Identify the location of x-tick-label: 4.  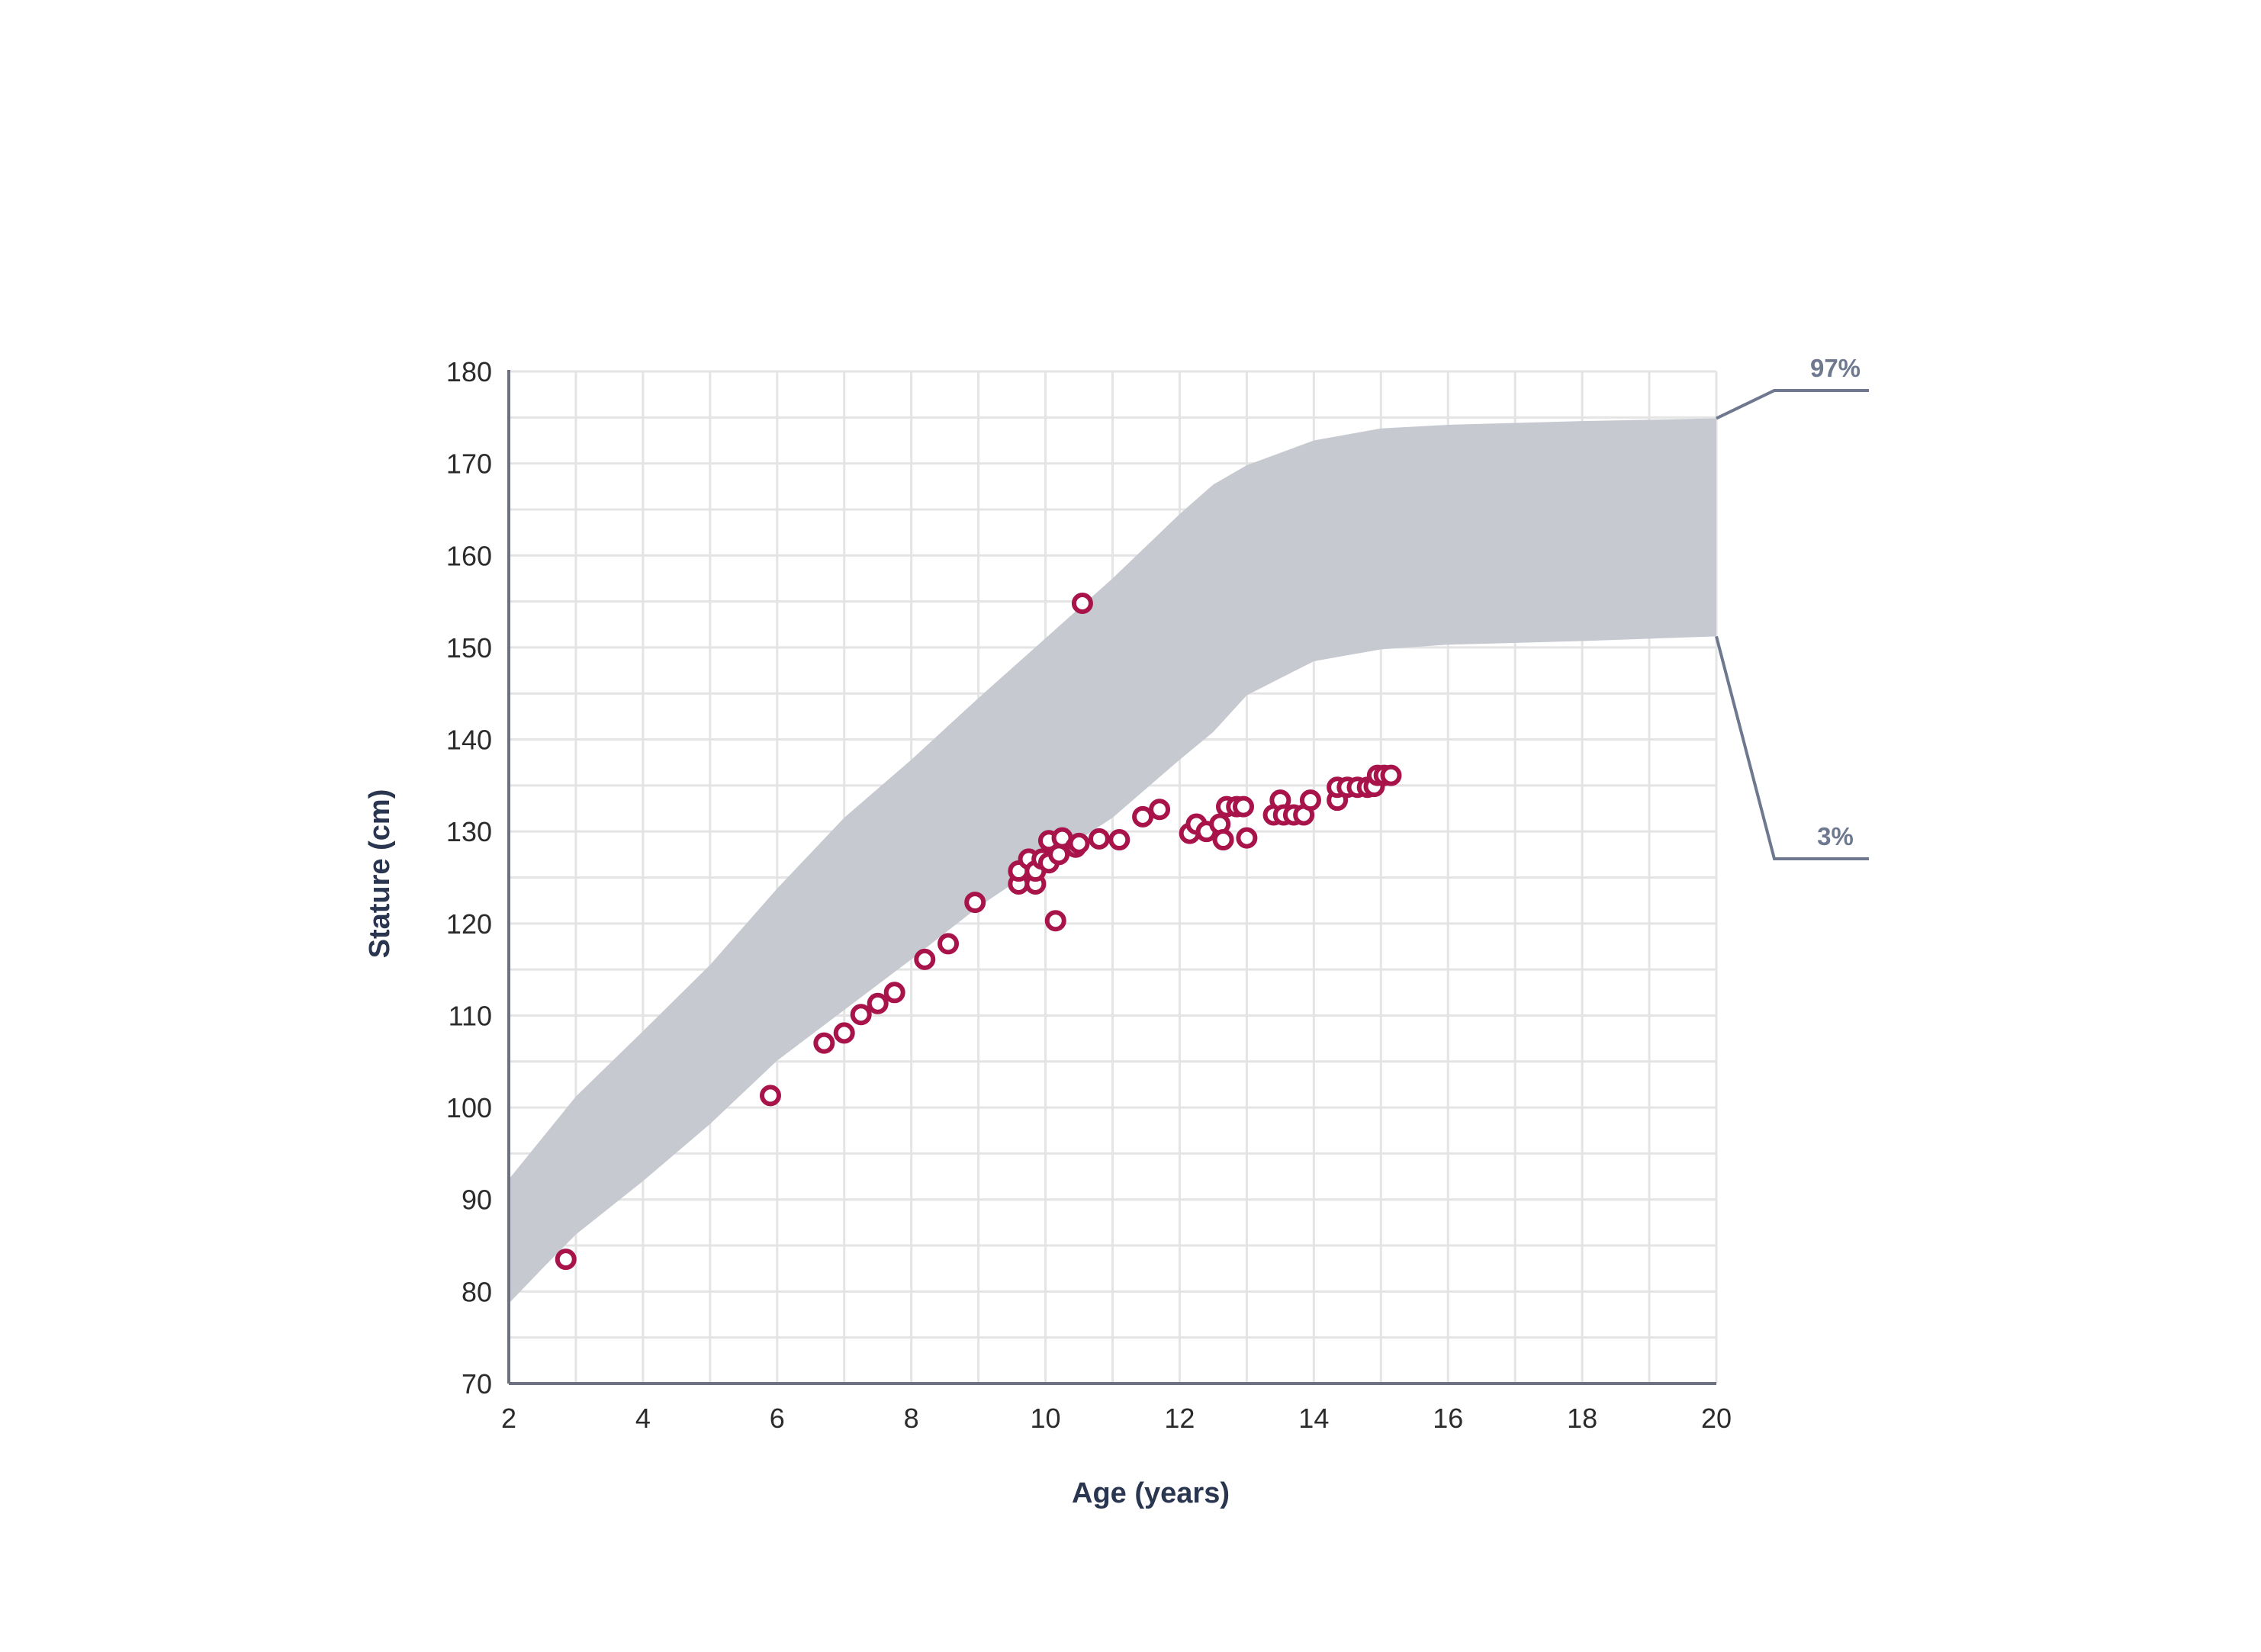
(643, 1419).